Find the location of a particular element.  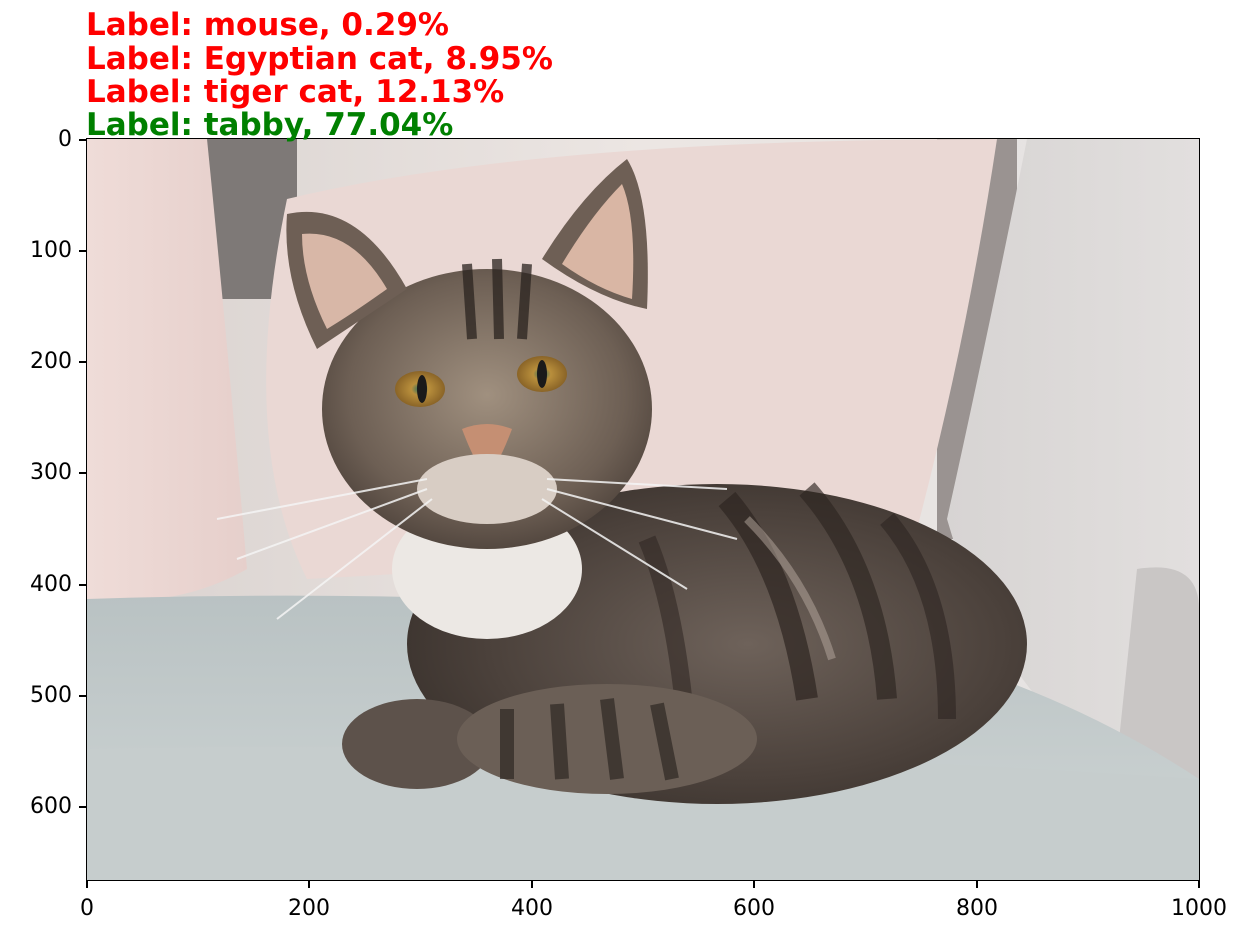

y-tick-label: 600 is located at coordinates (51, 806).